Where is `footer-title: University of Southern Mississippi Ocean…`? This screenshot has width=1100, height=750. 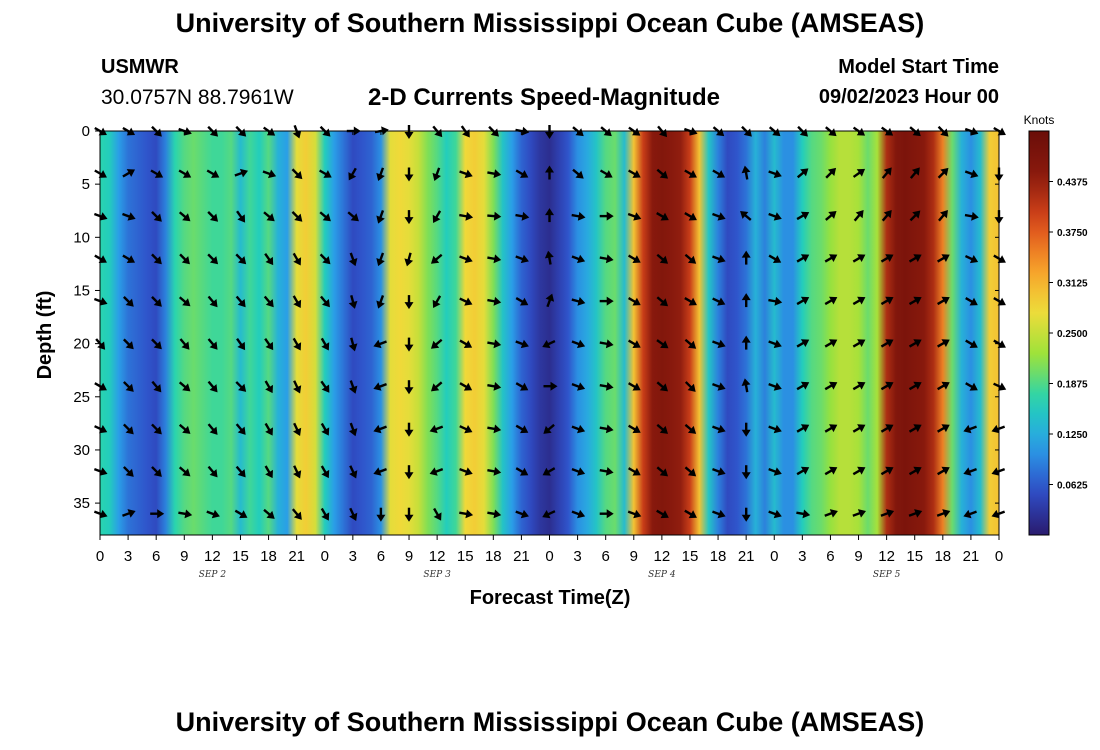 footer-title: University of Southern Mississippi Ocean… is located at coordinates (550, 722).